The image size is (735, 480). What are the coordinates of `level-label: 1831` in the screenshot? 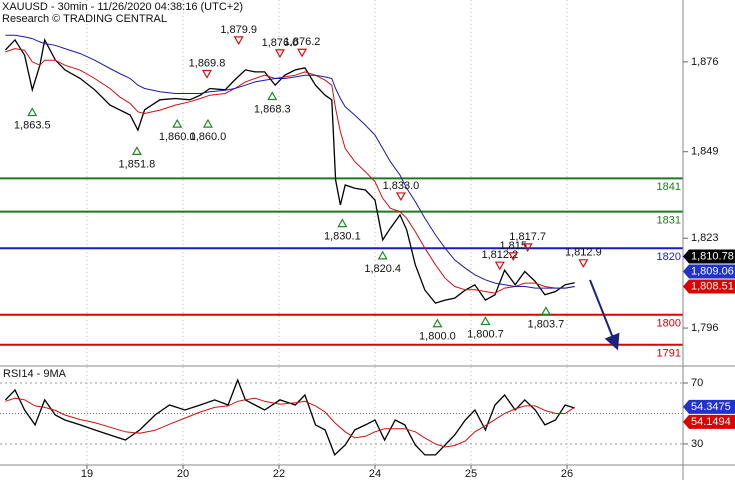 It's located at (669, 221).